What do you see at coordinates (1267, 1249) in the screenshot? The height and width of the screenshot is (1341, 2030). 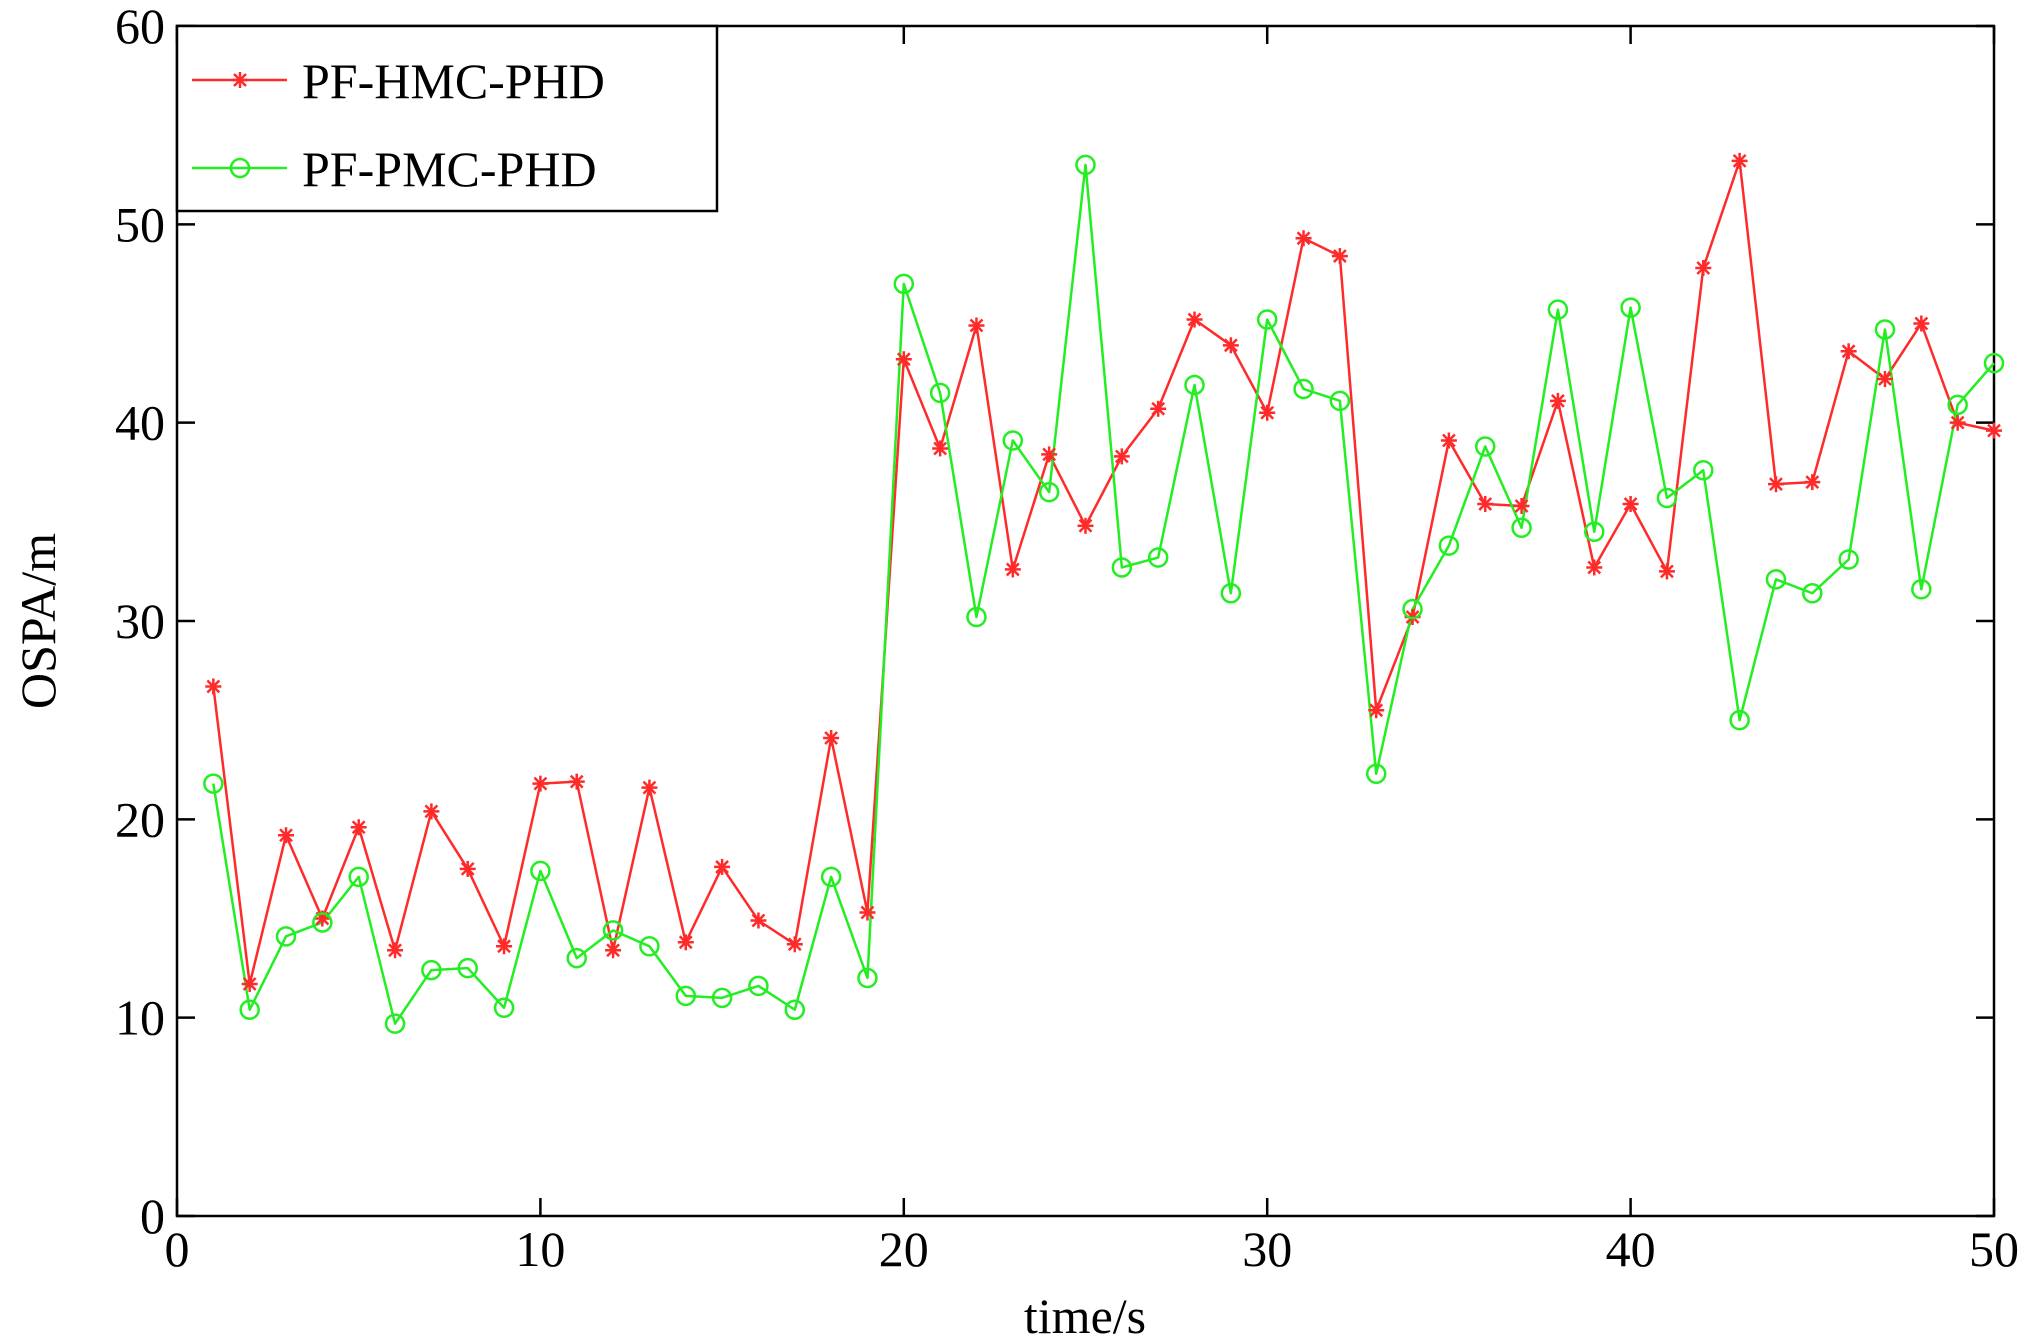 I see `x-tick-label: 30` at bounding box center [1267, 1249].